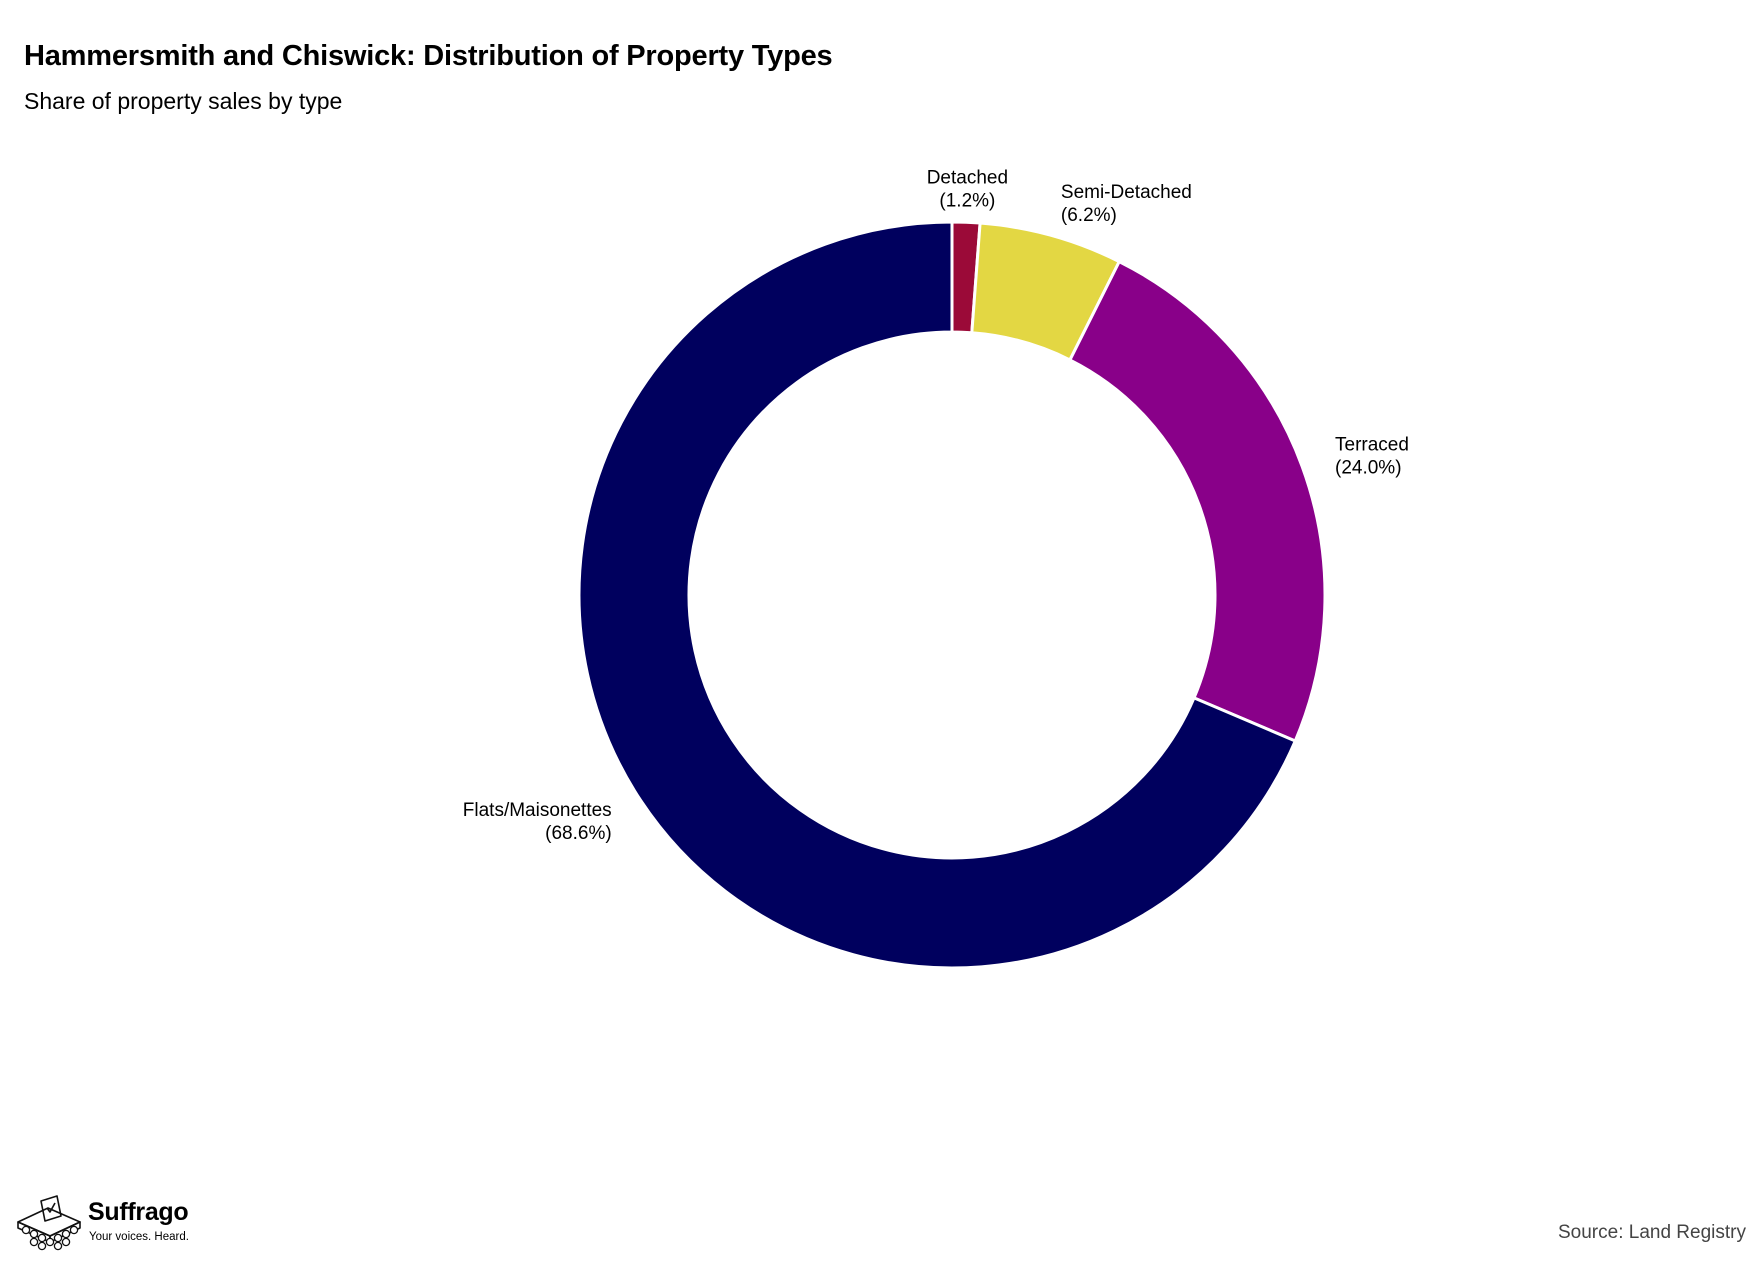 The image size is (1758, 1265). I want to click on slice-label-terraced: Terraced (24.0%), so click(1372, 456).